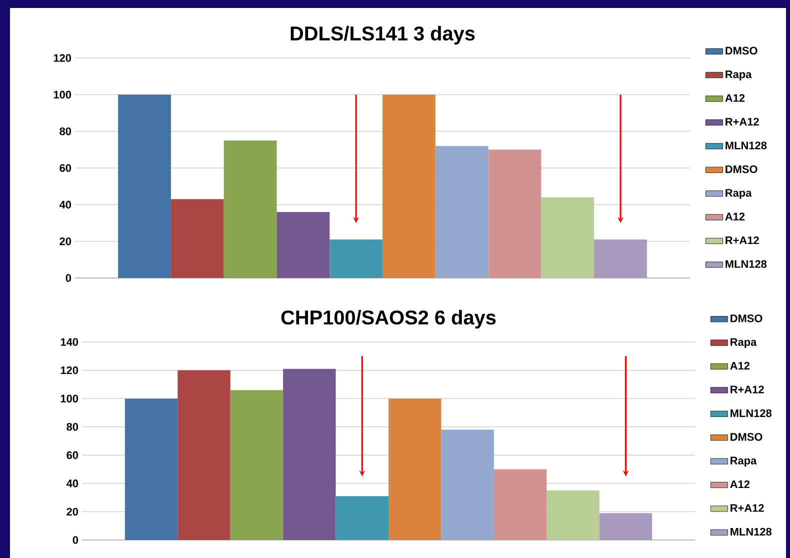 This screenshot has height=558, width=790. What do you see at coordinates (382, 35) in the screenshot?
I see `chart-title: DDLS/LS141 3 days` at bounding box center [382, 35].